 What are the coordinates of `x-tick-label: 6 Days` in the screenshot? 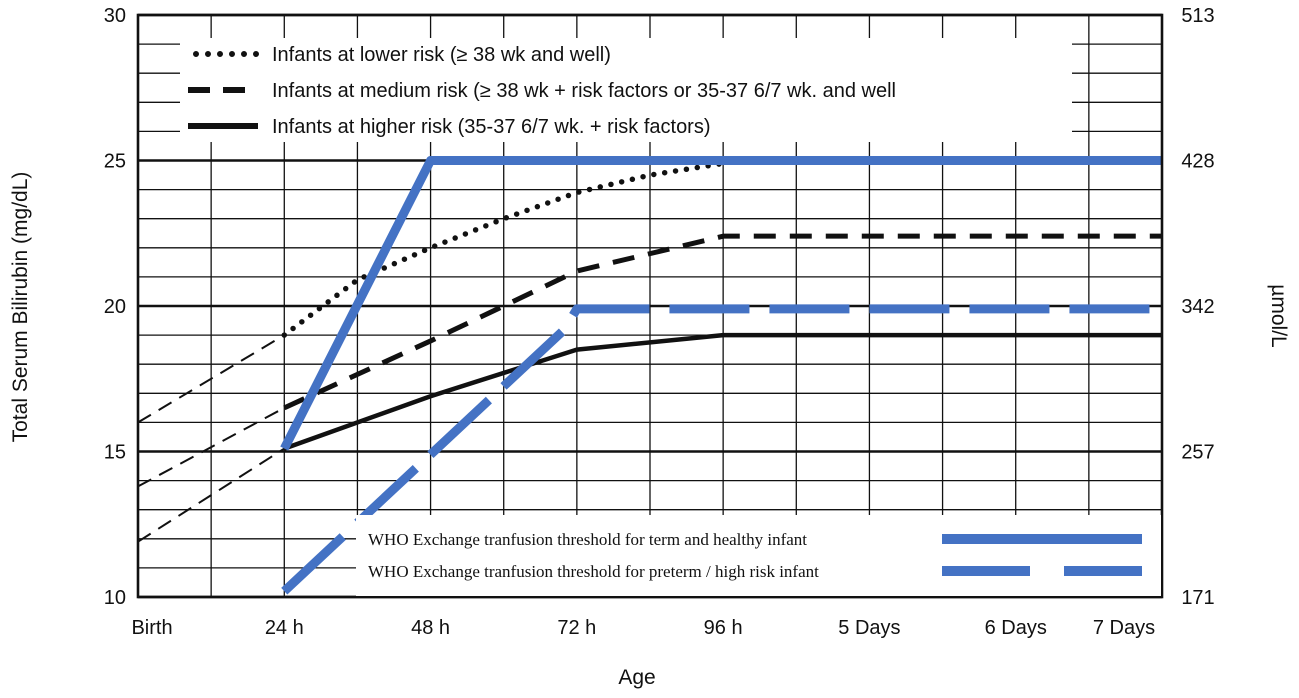 It's located at (1016, 628).